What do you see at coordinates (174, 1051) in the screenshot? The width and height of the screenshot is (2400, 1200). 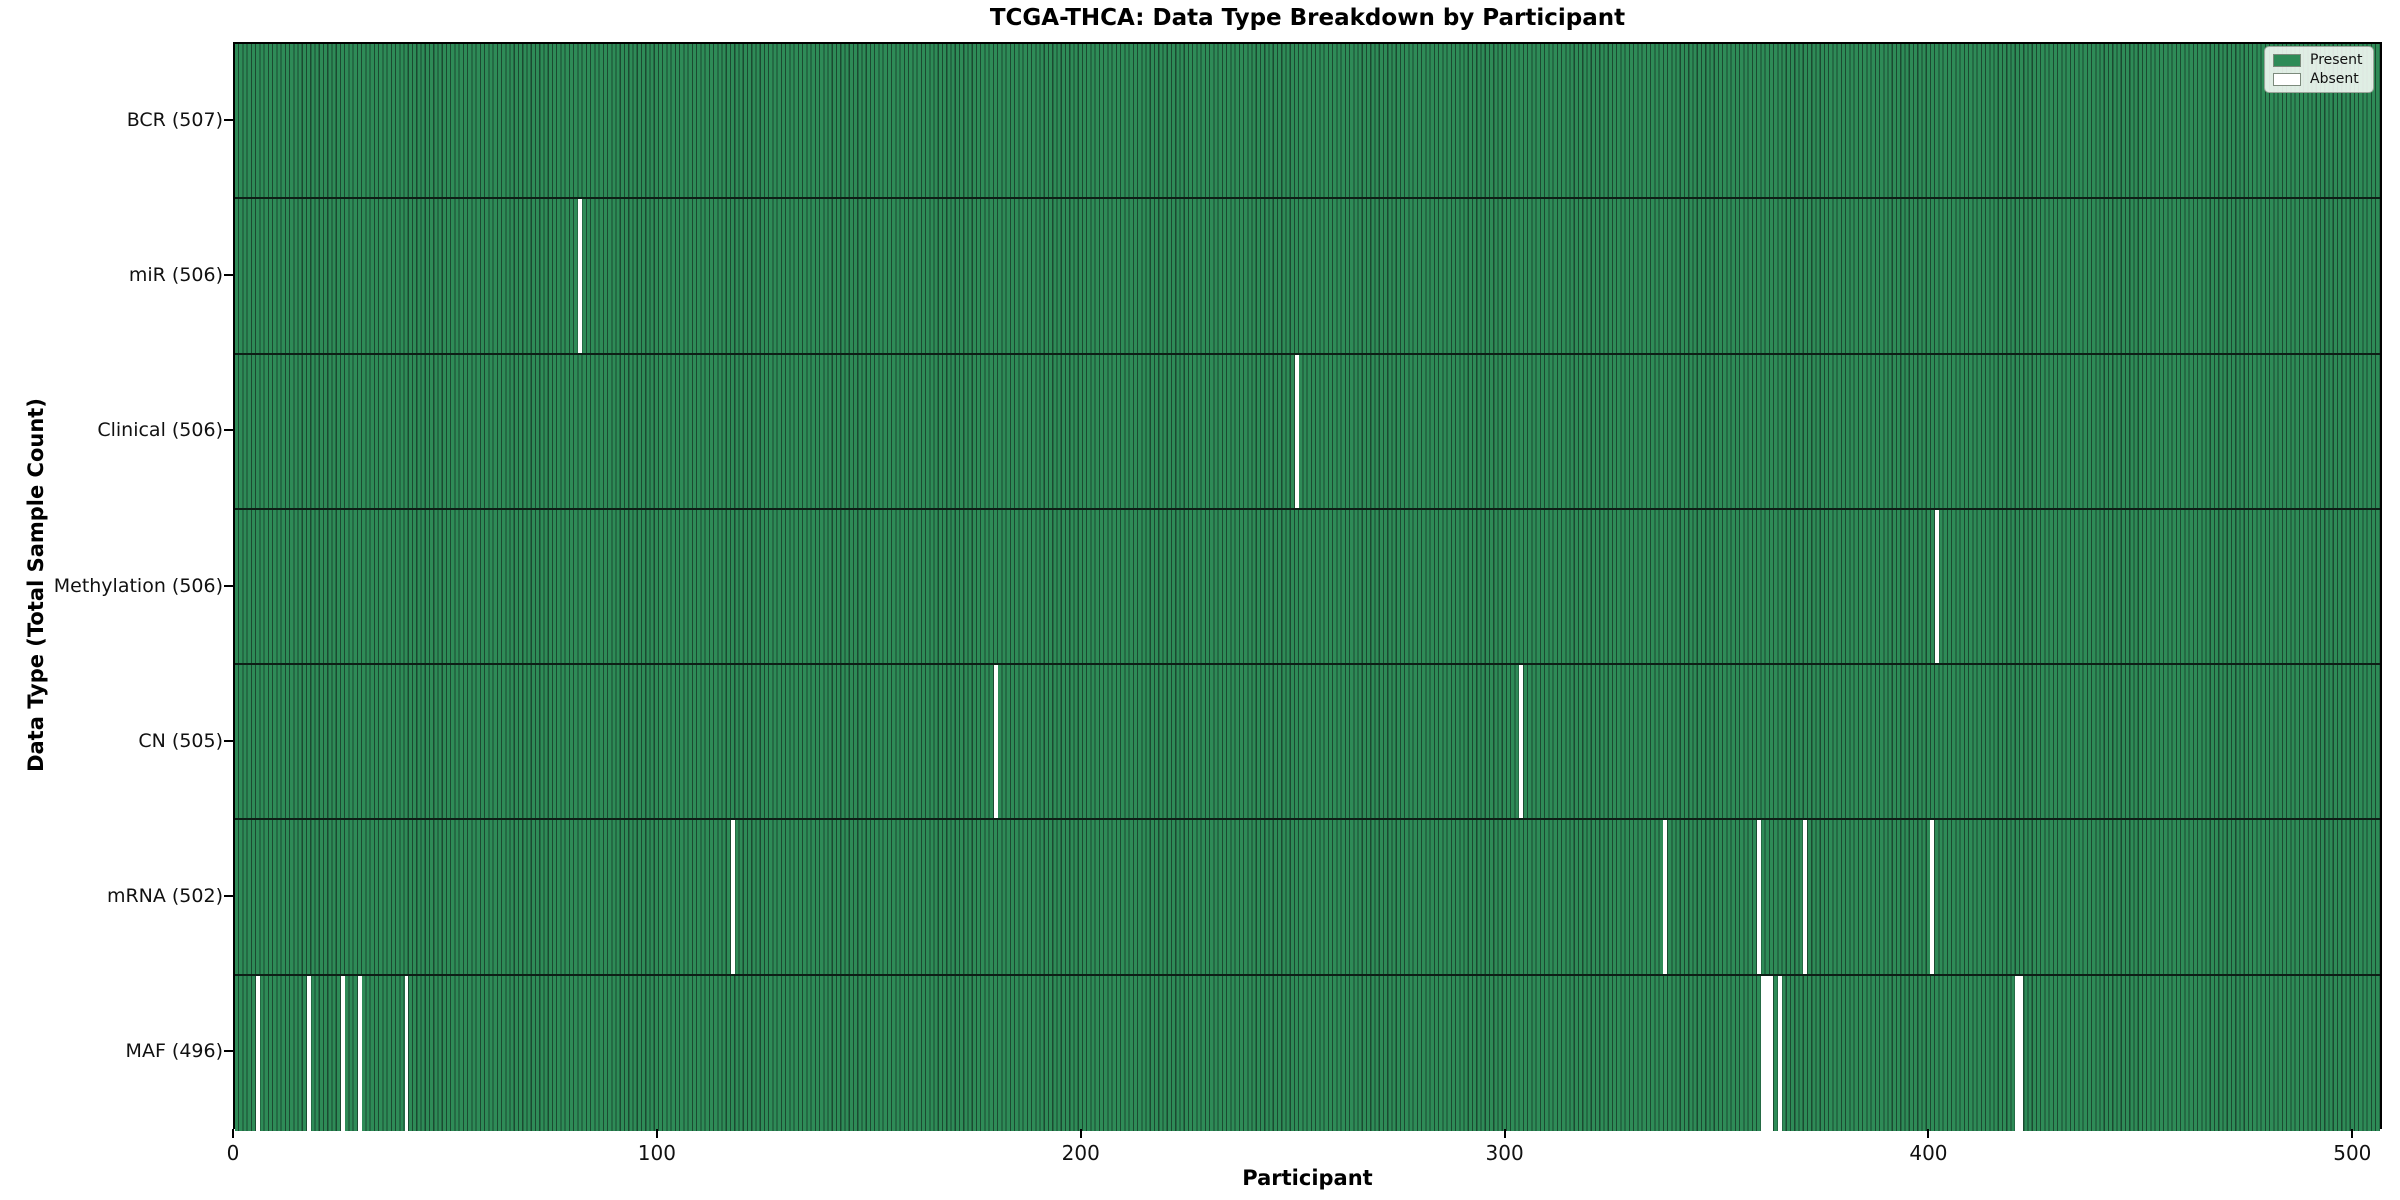 I see `y-tick-label-maf: MAF (496)` at bounding box center [174, 1051].